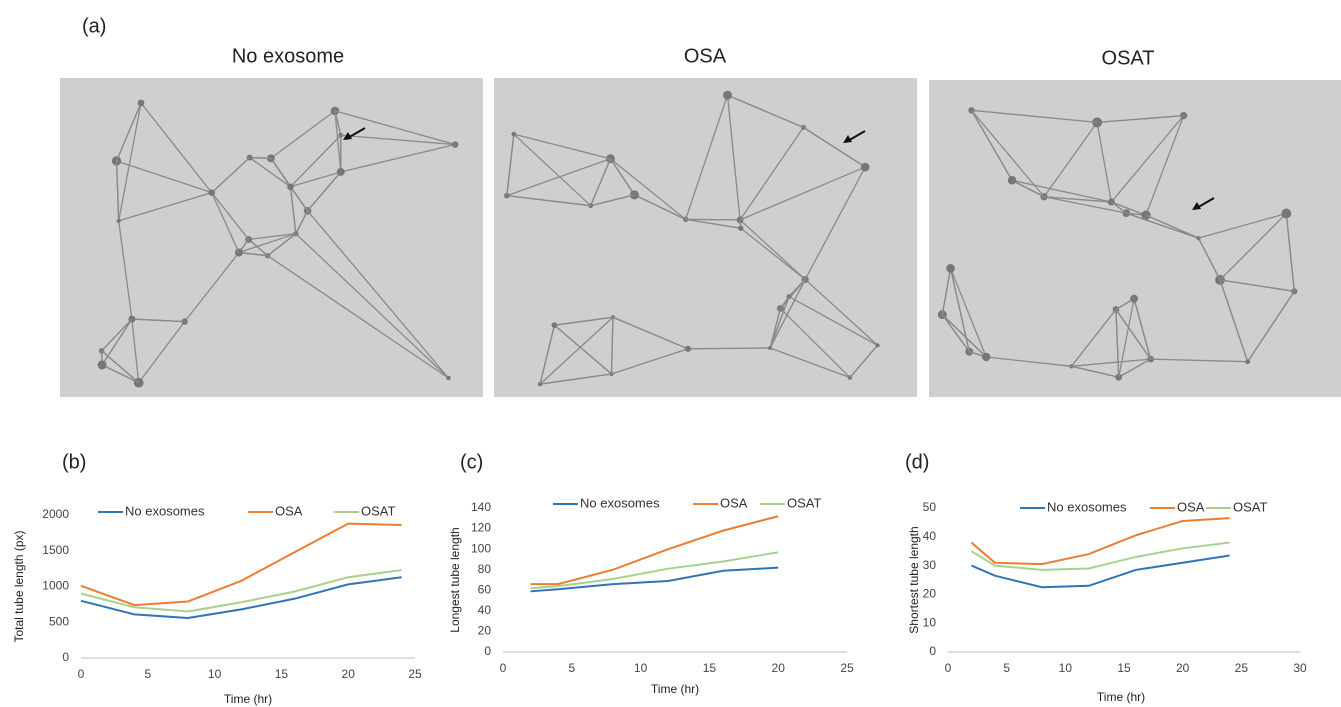 The image size is (1341, 707). Describe the element at coordinates (705, 56) in the screenshot. I see `image-title: OSA` at that location.